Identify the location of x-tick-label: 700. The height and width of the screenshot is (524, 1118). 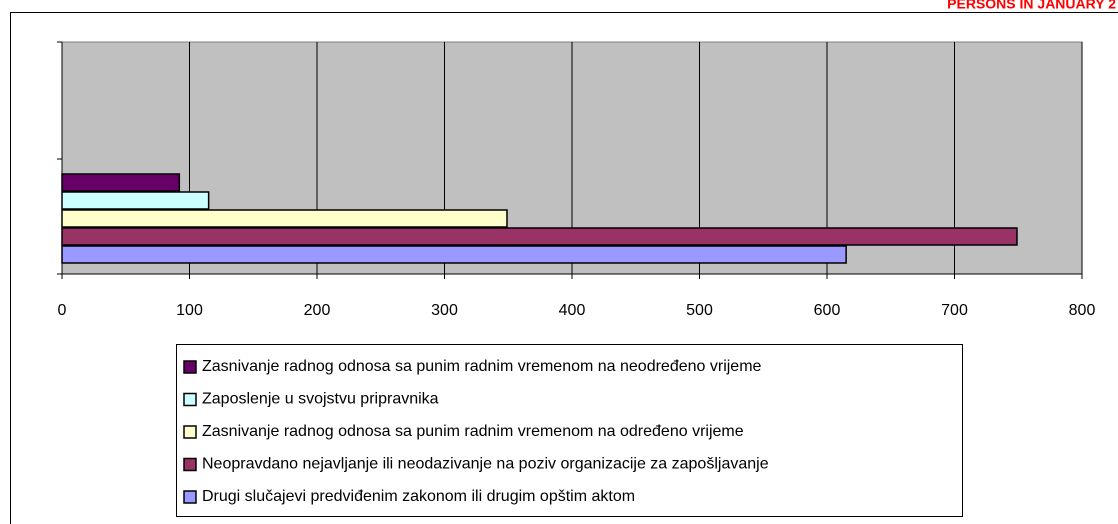
(954, 310).